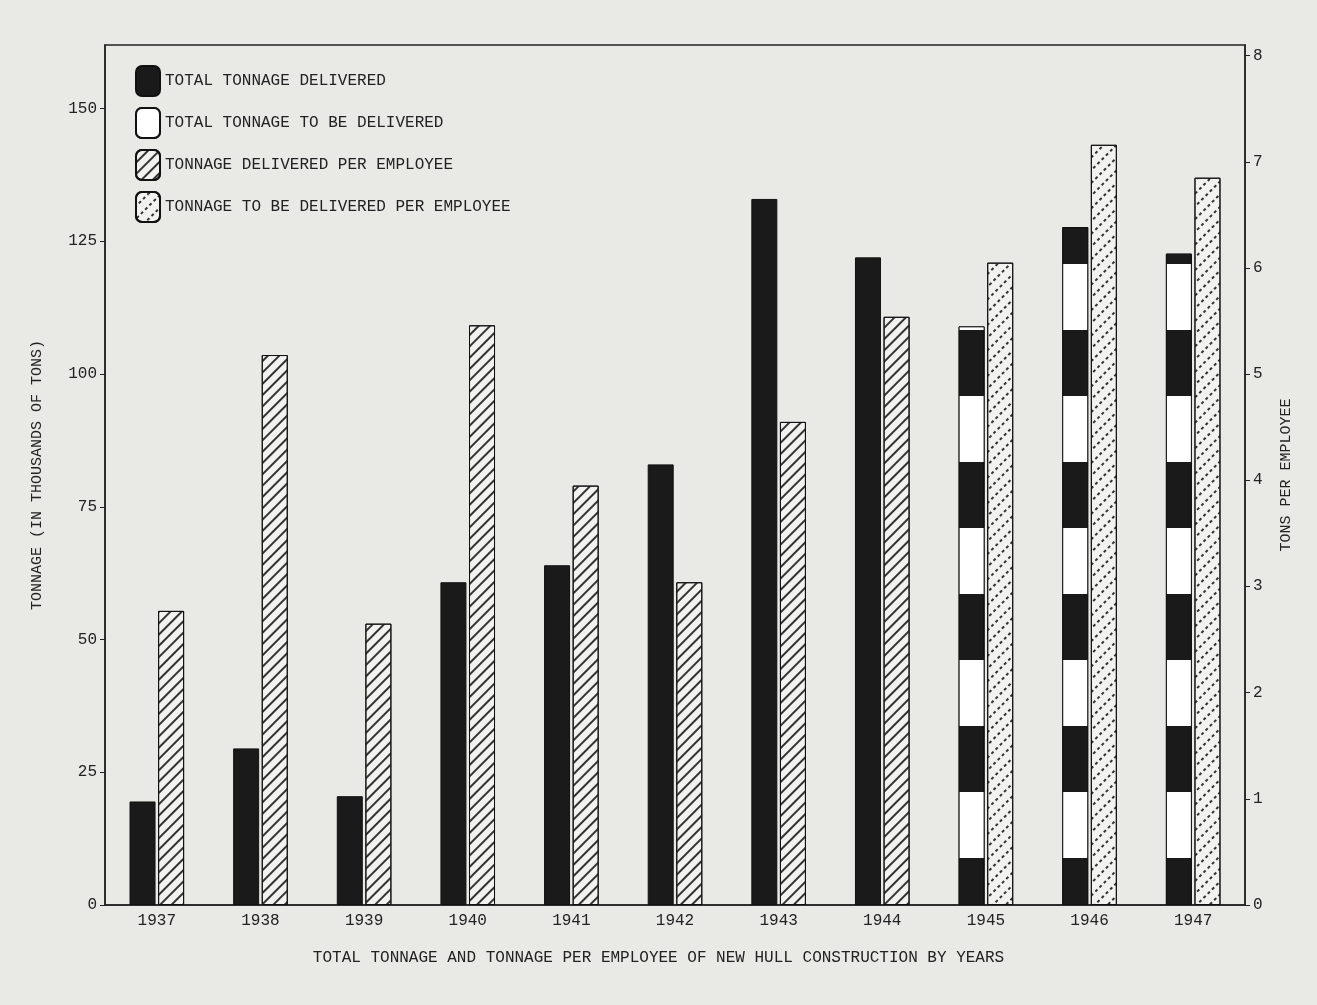  What do you see at coordinates (1258, 480) in the screenshot?
I see `y2-tick-label: 4` at bounding box center [1258, 480].